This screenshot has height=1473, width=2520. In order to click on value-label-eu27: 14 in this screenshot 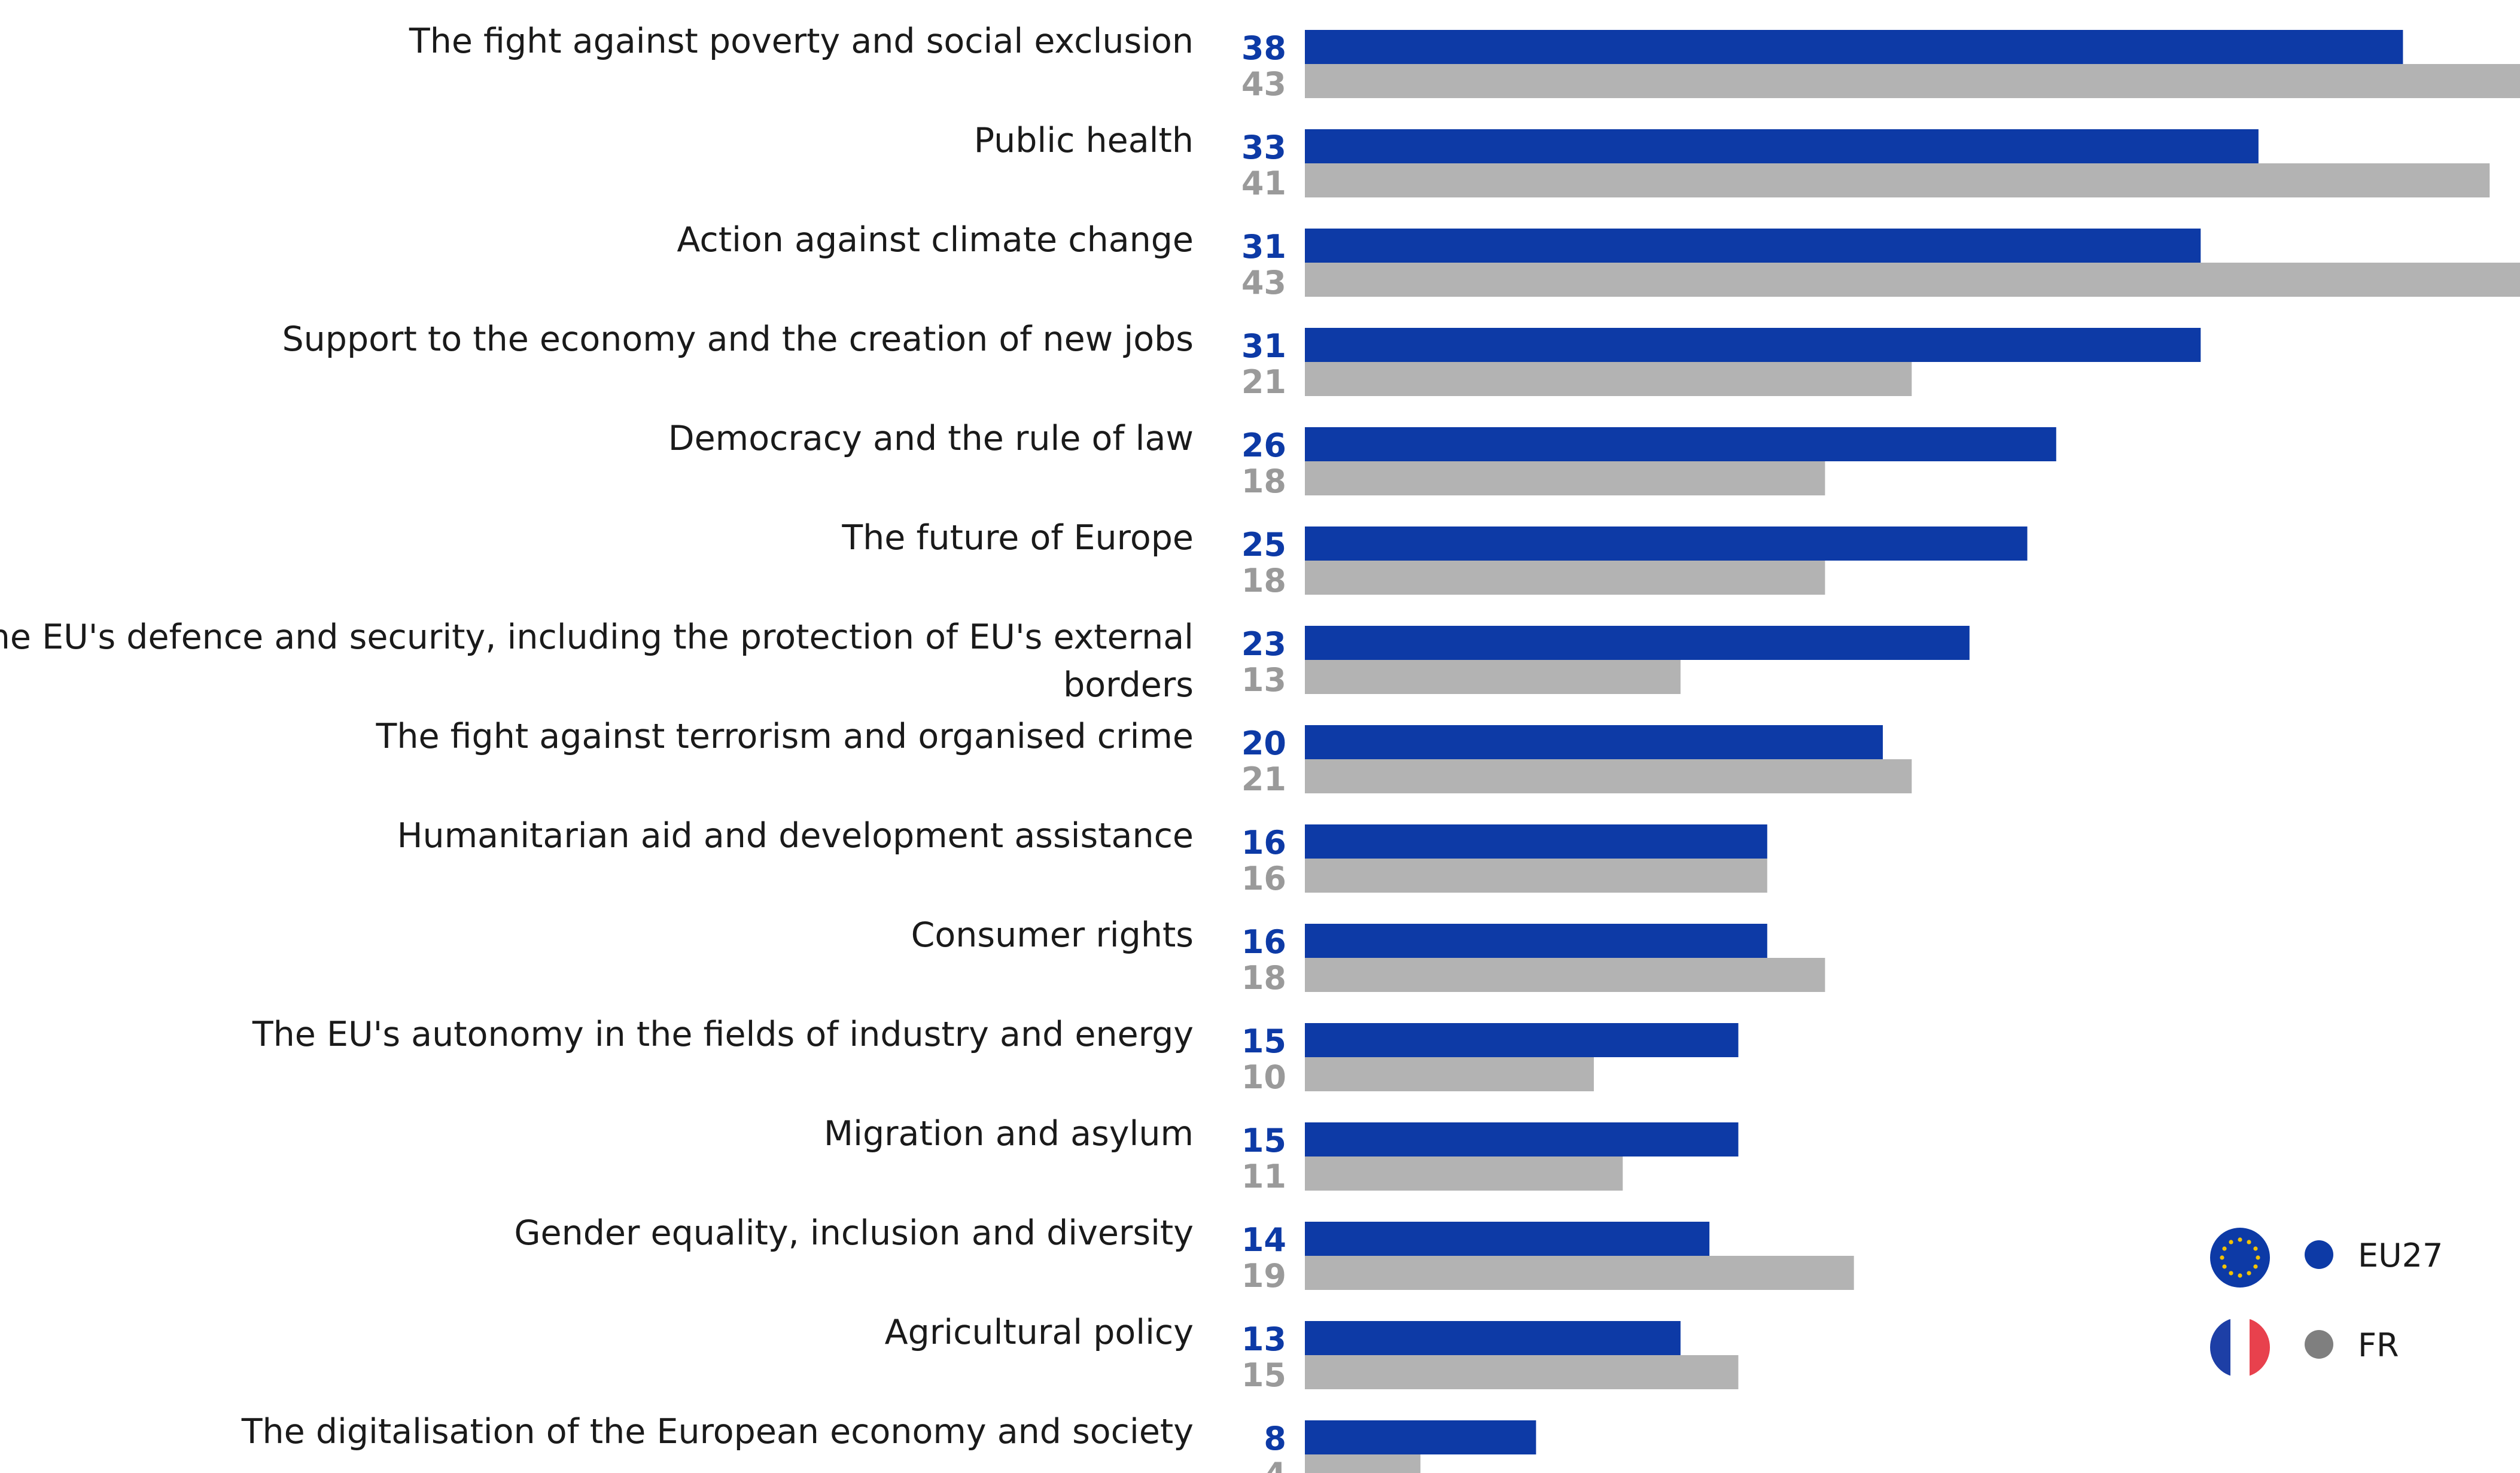, I will do `click(1263, 1240)`.